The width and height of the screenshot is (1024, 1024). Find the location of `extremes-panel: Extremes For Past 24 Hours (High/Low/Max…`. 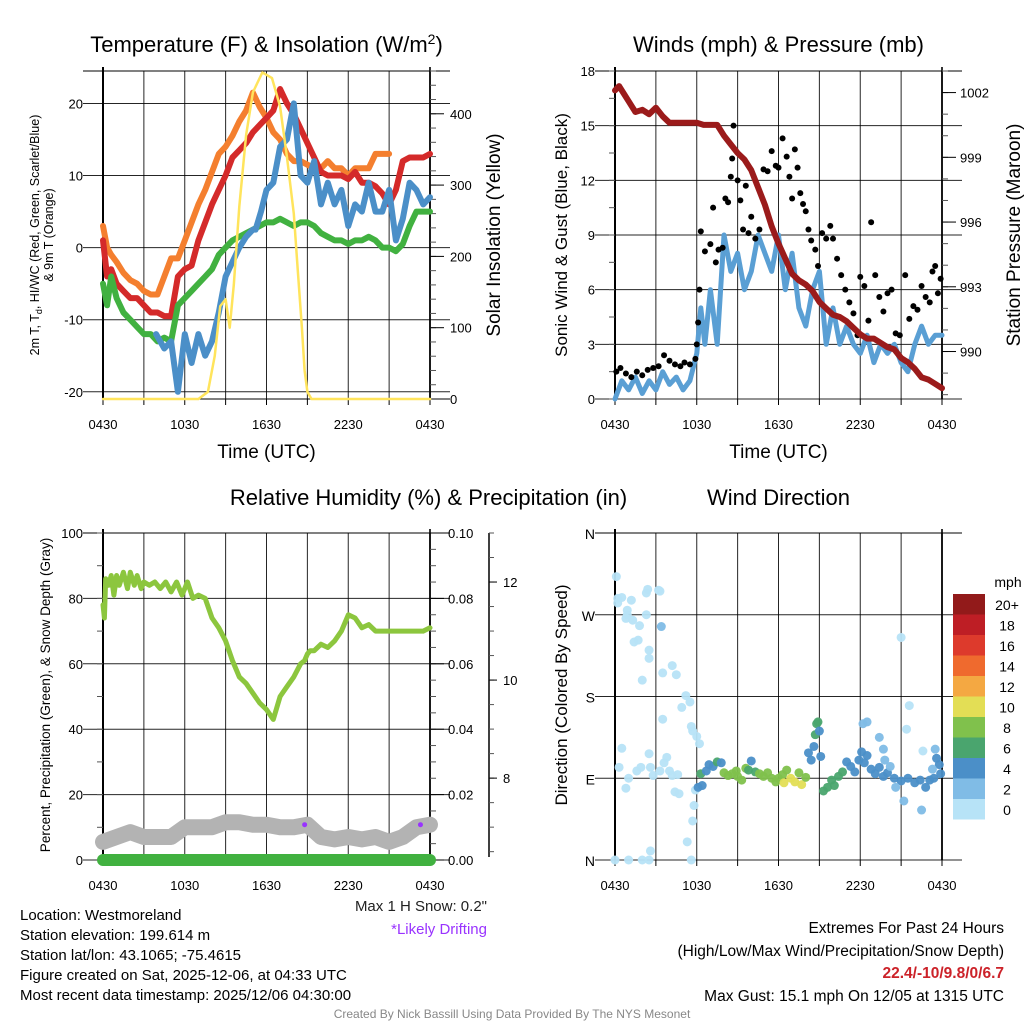

extremes-panel: Extremes For Past 24 Hours (High/Low/Max… is located at coordinates (841, 963).